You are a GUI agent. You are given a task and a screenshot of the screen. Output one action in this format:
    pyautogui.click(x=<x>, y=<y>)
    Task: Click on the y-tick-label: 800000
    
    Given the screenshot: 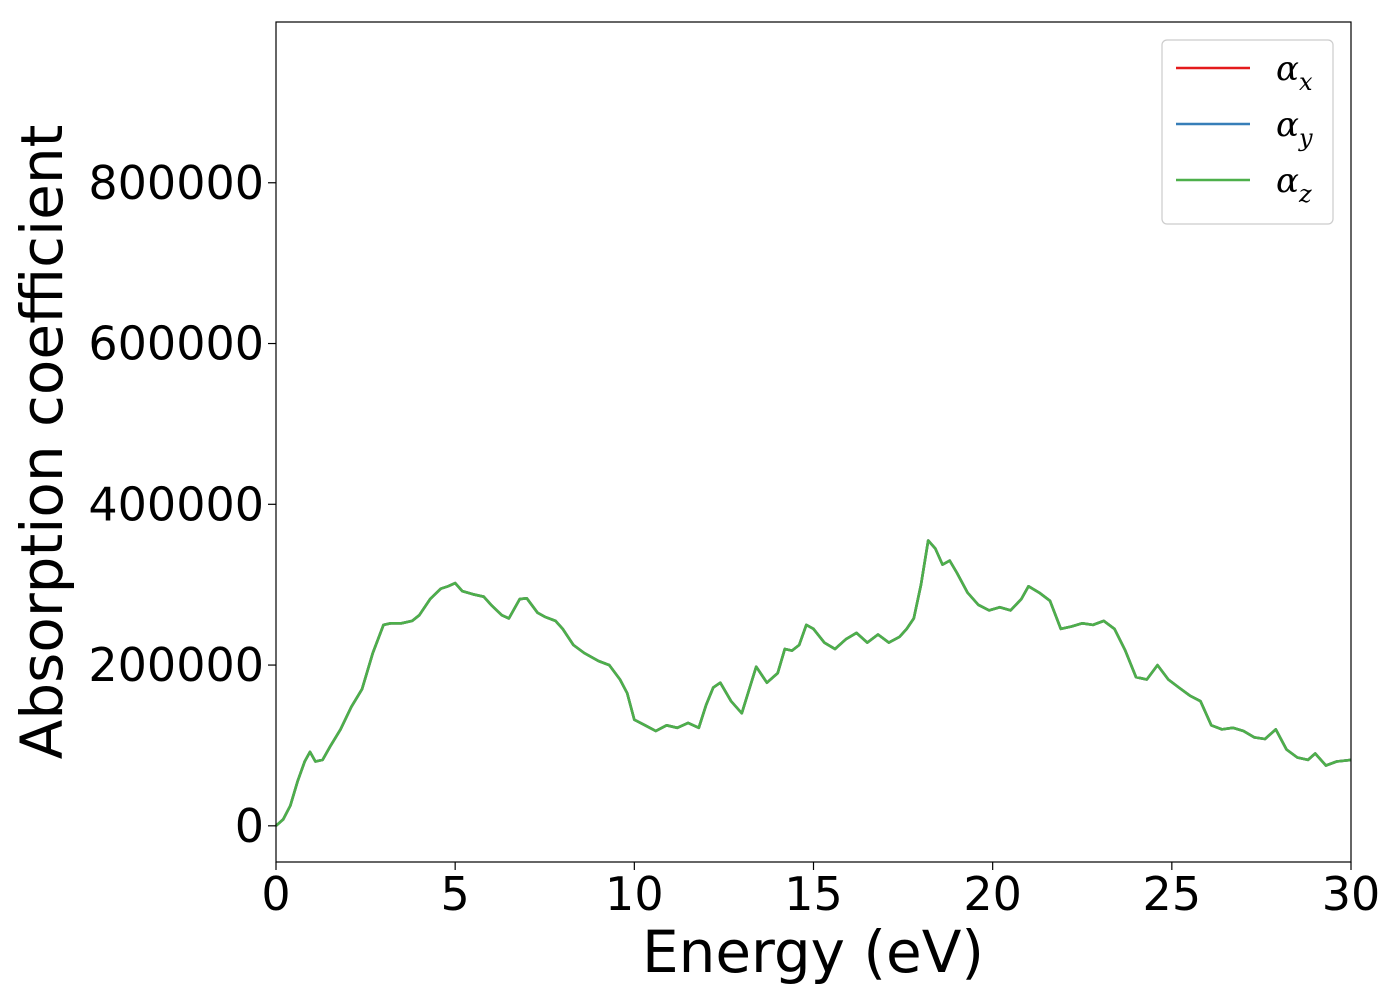 What is the action you would take?
    pyautogui.click(x=176, y=183)
    